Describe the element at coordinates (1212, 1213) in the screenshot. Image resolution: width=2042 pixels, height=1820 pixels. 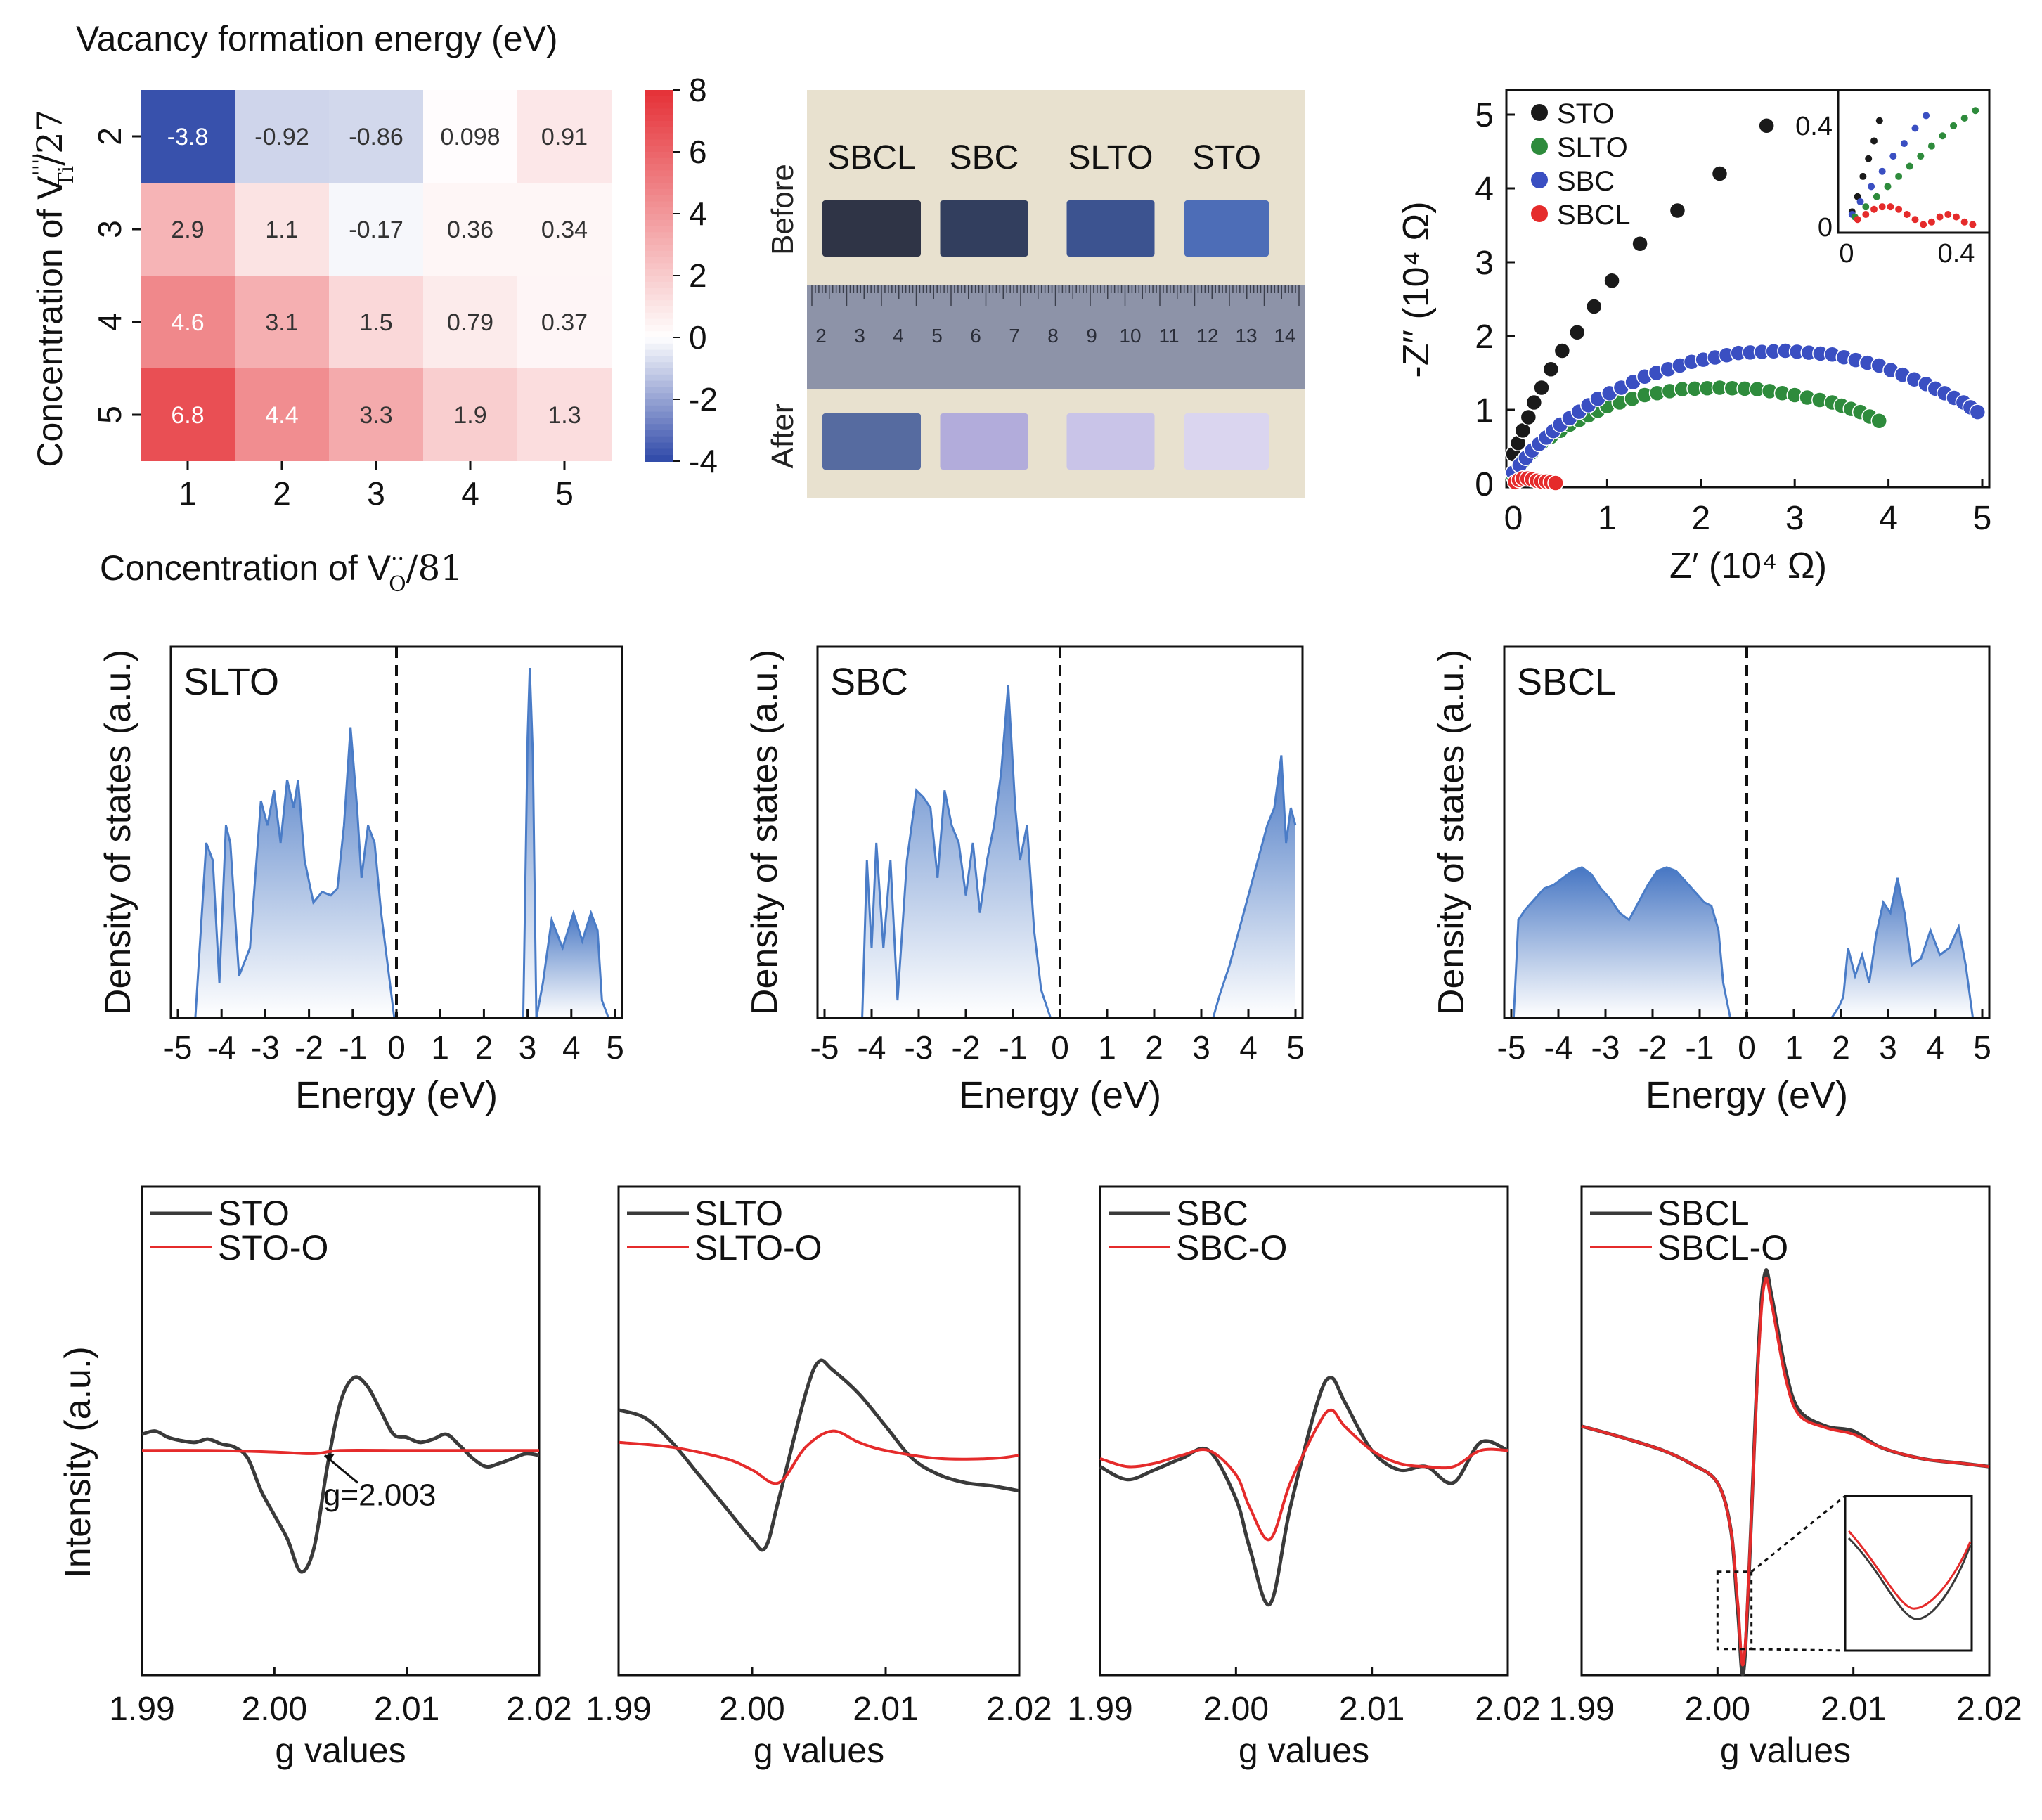
I see `epr-legend-pristine: SBC` at that location.